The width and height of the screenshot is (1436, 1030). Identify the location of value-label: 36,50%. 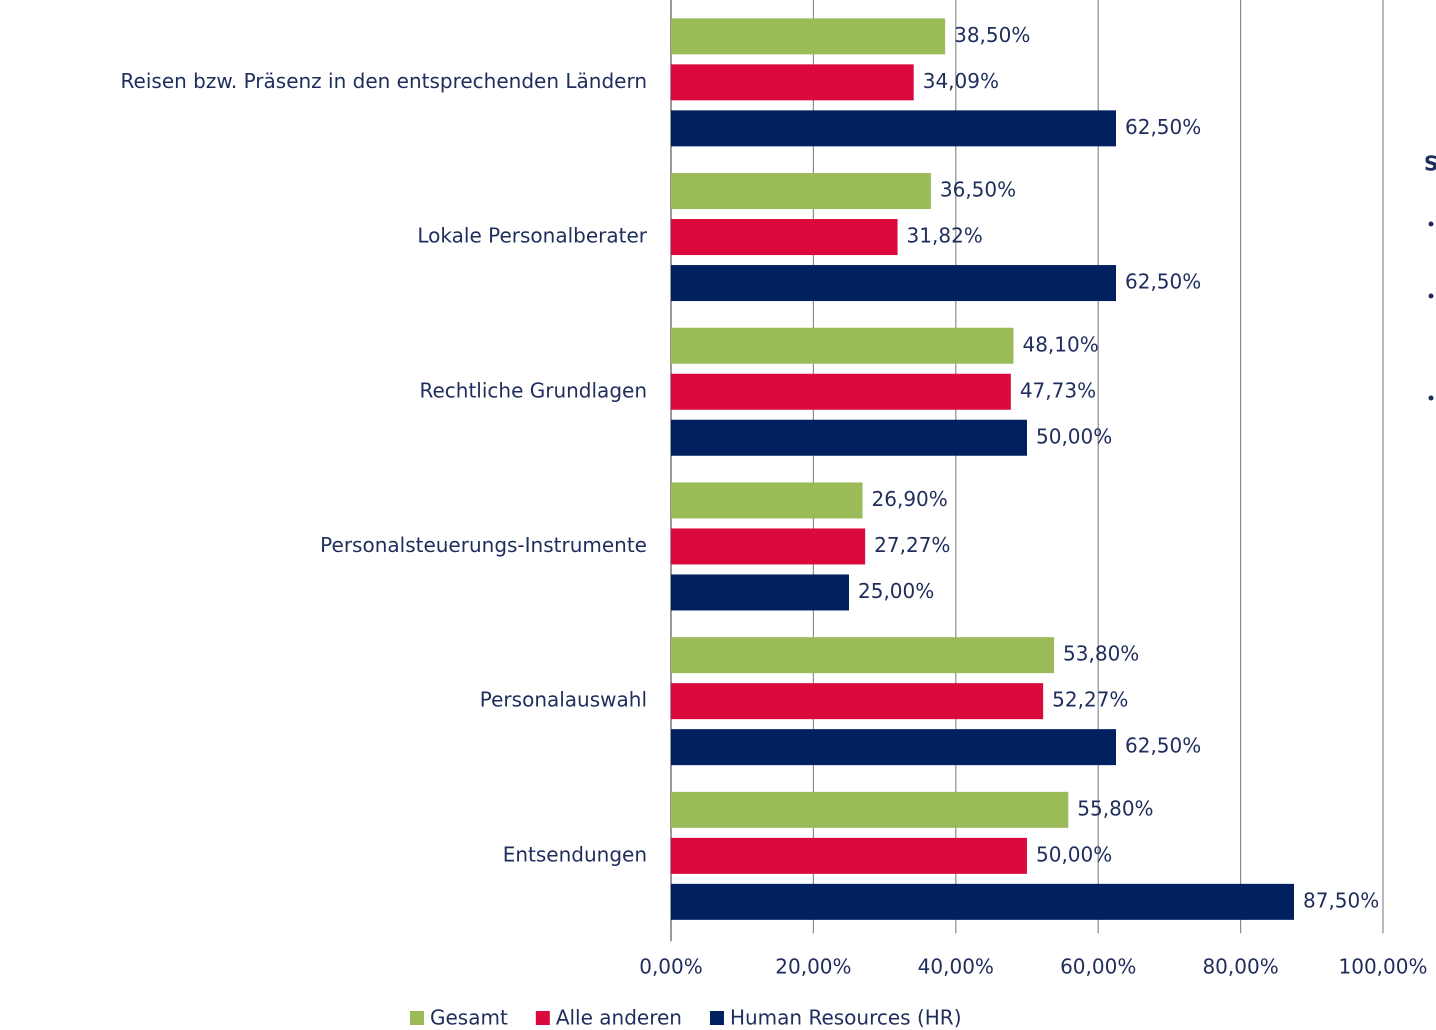
(978, 190).